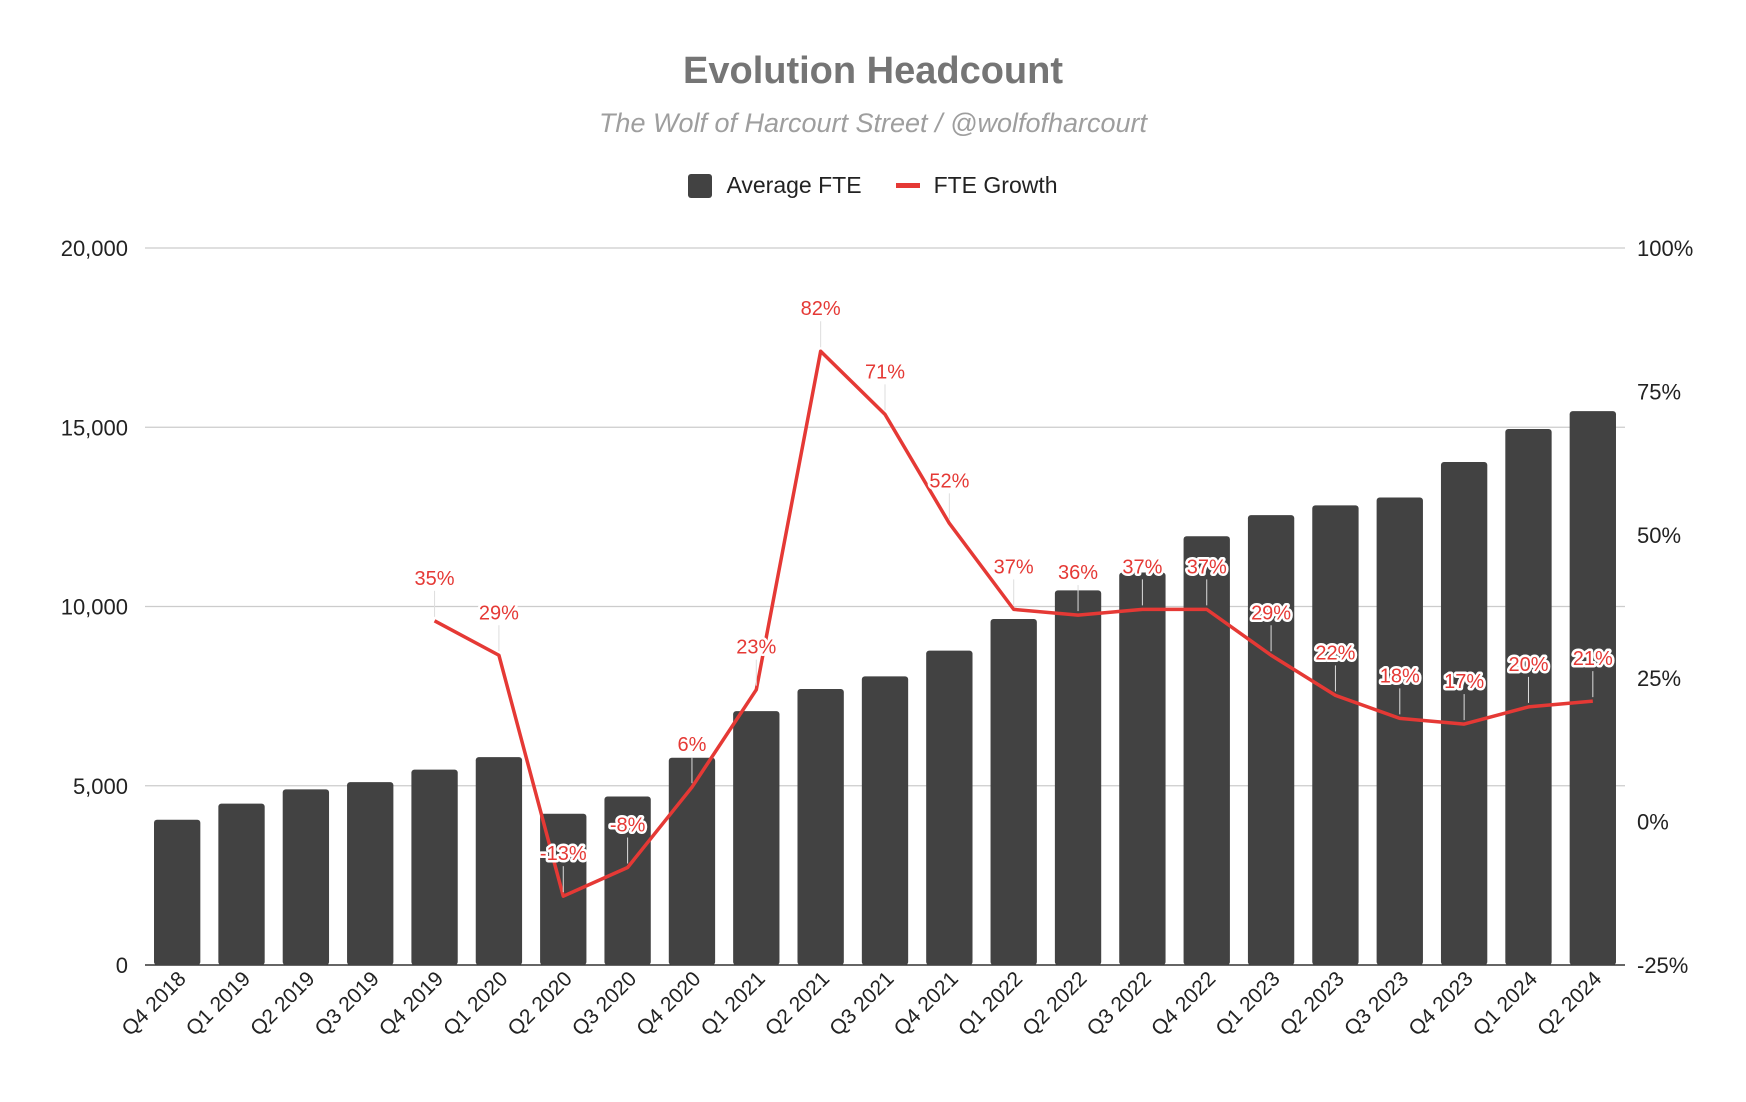 This screenshot has height=1102, width=1746. Describe the element at coordinates (1312, 1003) in the screenshot. I see `x-tick-label: Q2 2023` at that location.